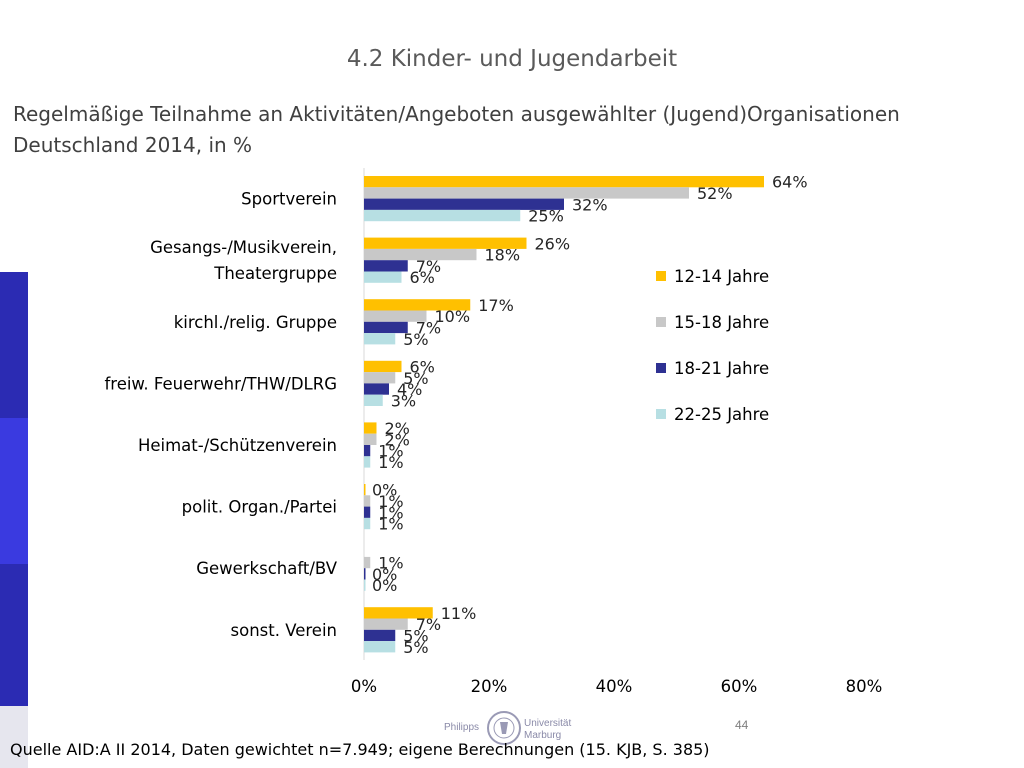  What do you see at coordinates (553, 243) in the screenshot?
I see `data-label: 26%` at bounding box center [553, 243].